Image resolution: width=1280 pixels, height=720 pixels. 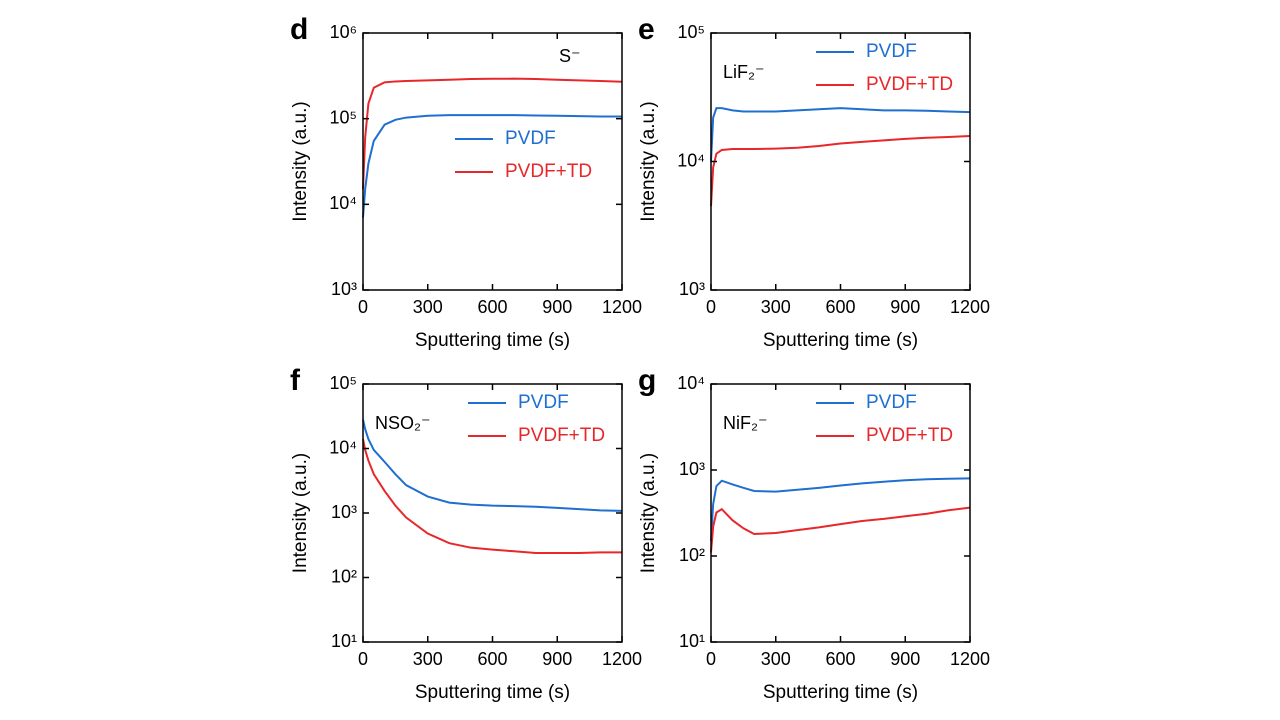 What do you see at coordinates (299, 29) in the screenshot?
I see `panel-label: d` at bounding box center [299, 29].